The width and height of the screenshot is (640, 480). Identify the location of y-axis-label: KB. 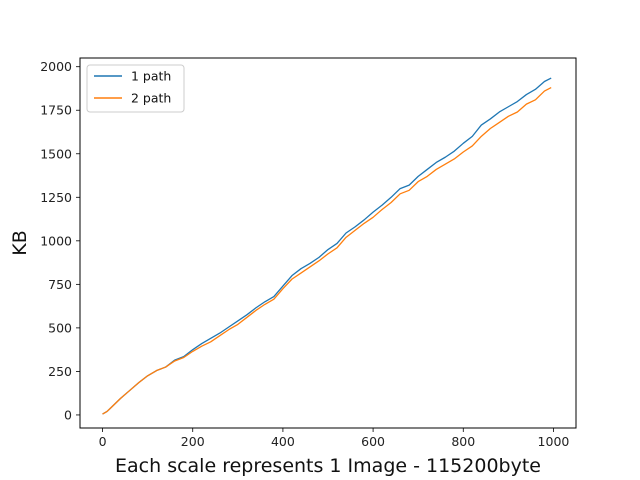
(20, 243).